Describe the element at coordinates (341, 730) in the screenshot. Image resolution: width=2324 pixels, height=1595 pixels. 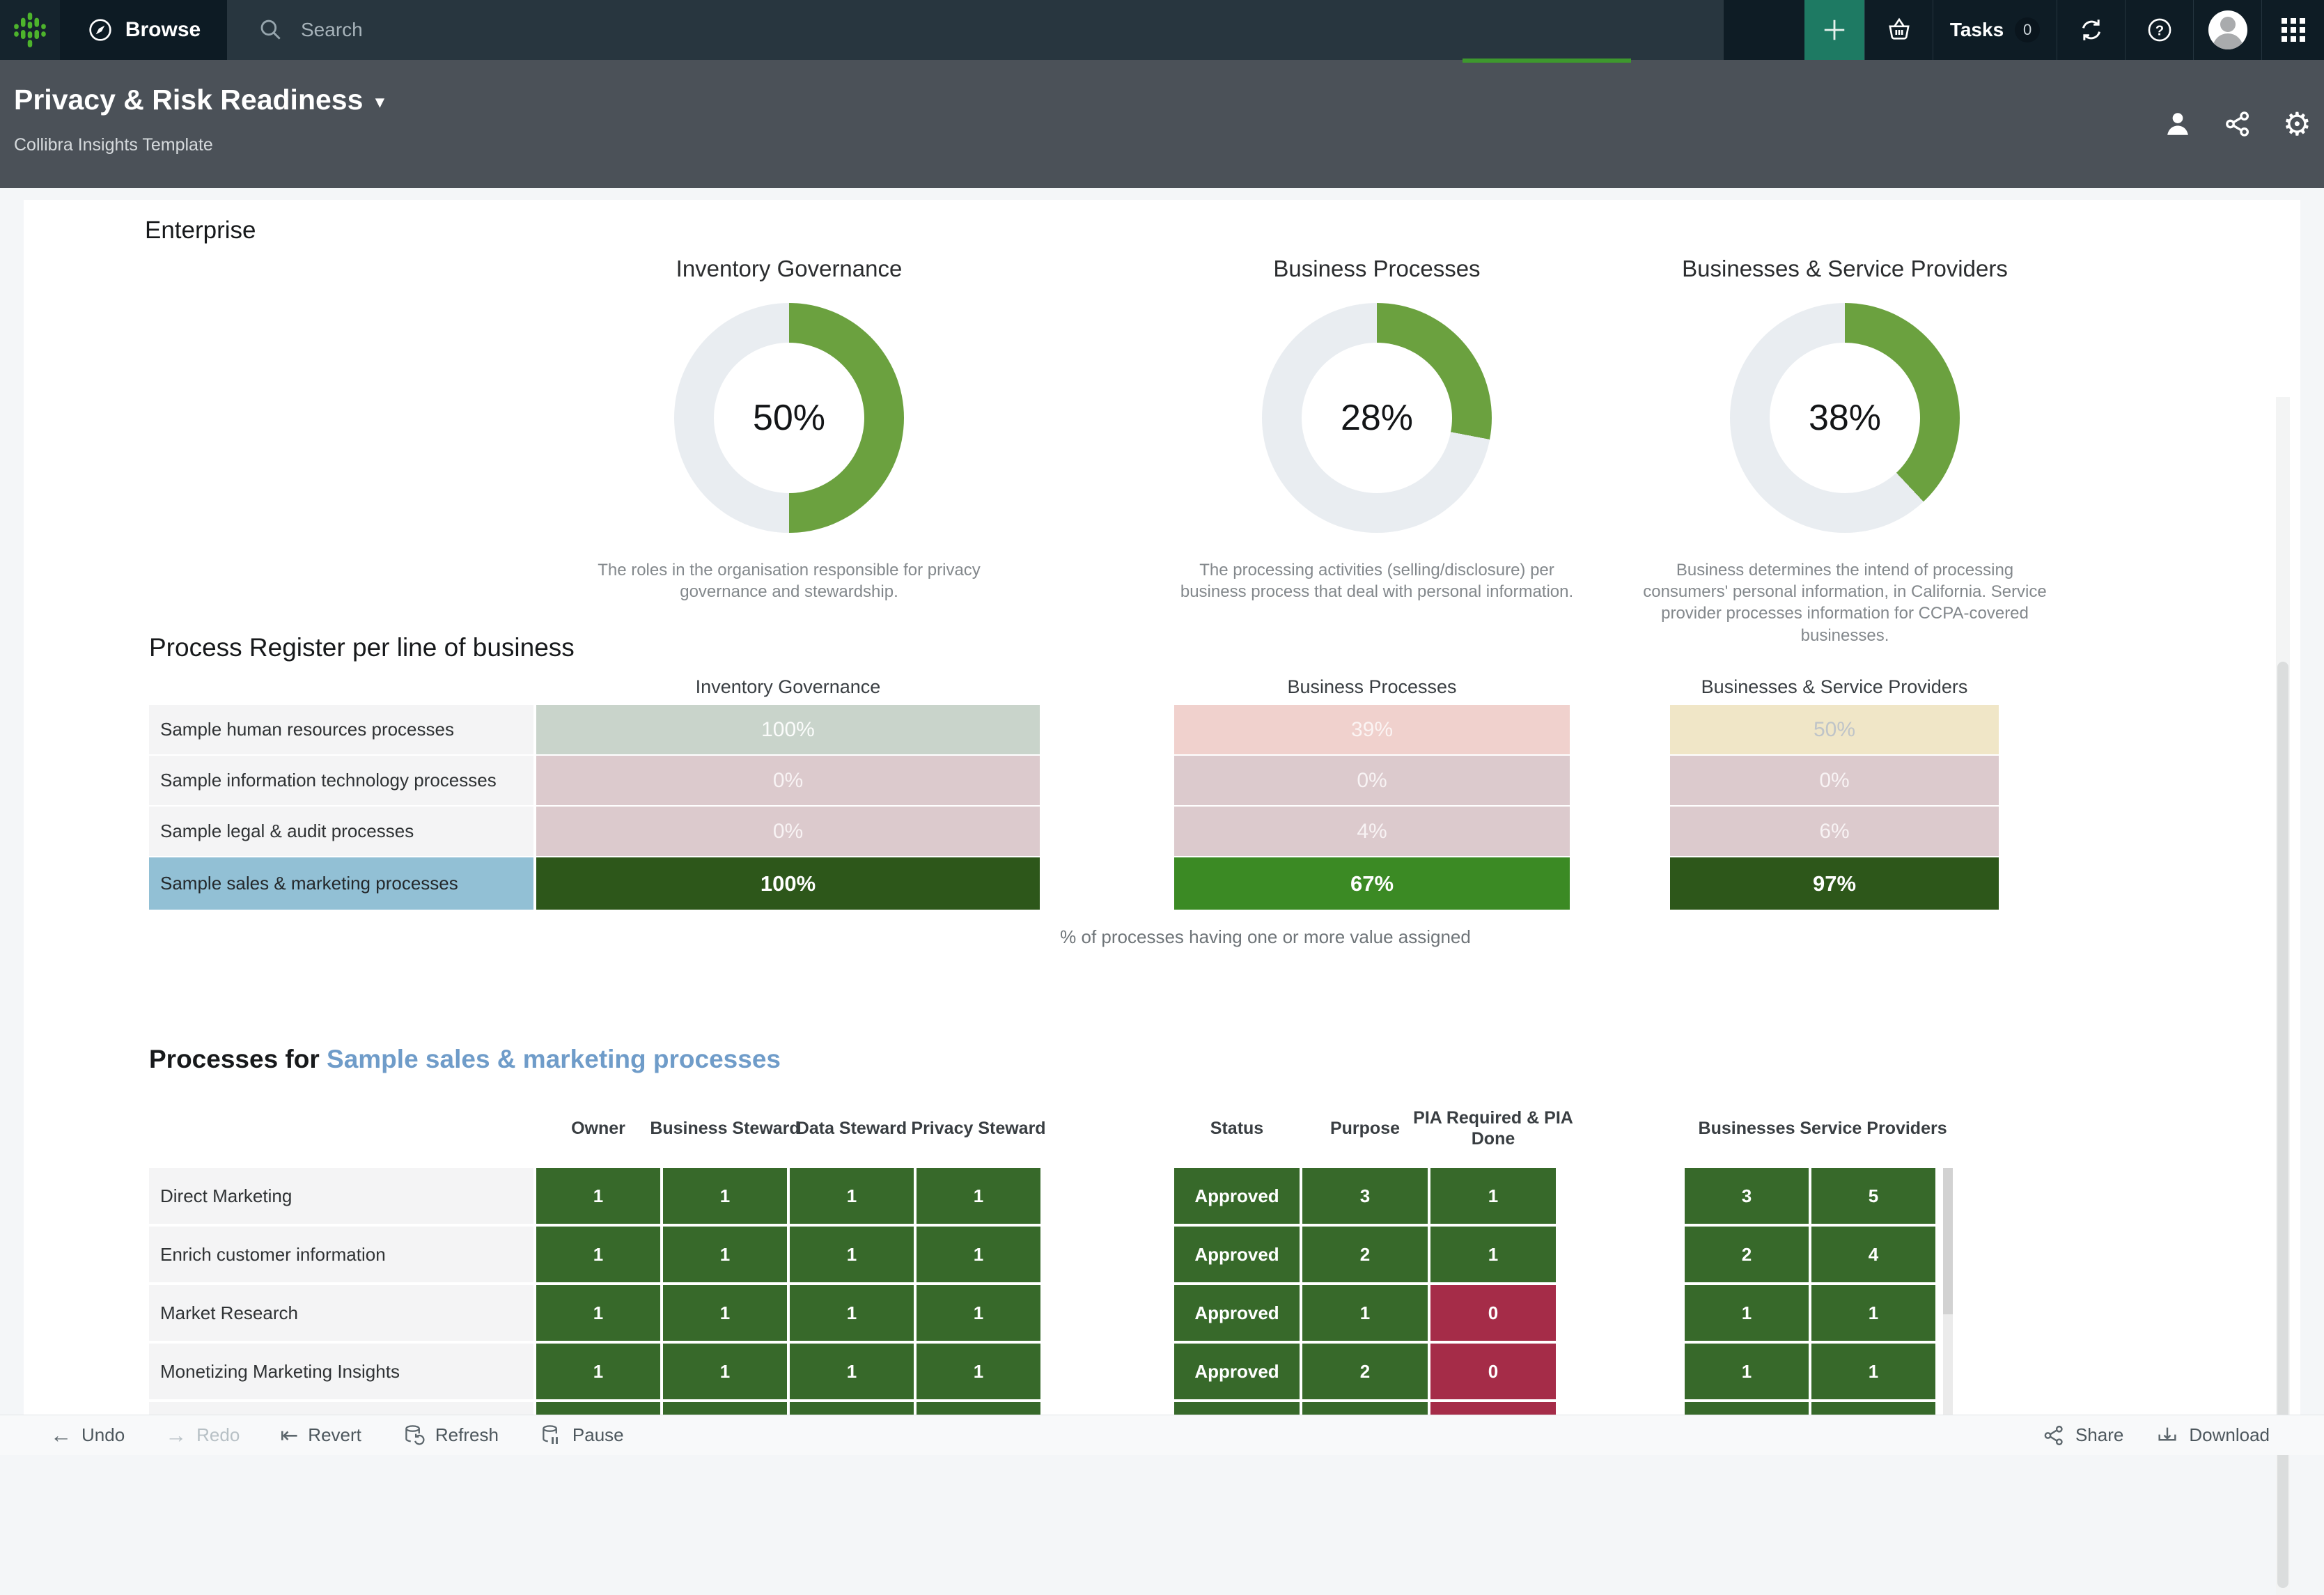
I see `register-row-label: Sample human resources processes` at that location.